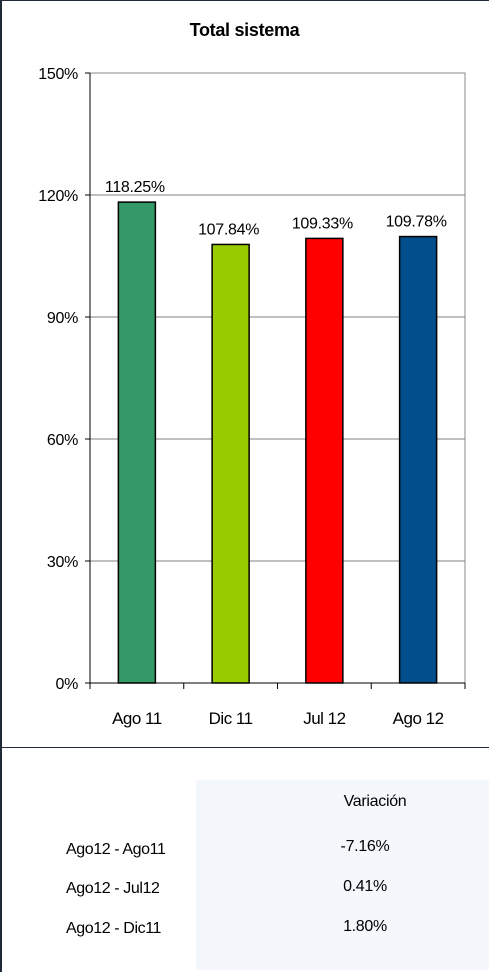 The height and width of the screenshot is (972, 489). I want to click on x-tick-label: Jul 12, so click(324, 718).